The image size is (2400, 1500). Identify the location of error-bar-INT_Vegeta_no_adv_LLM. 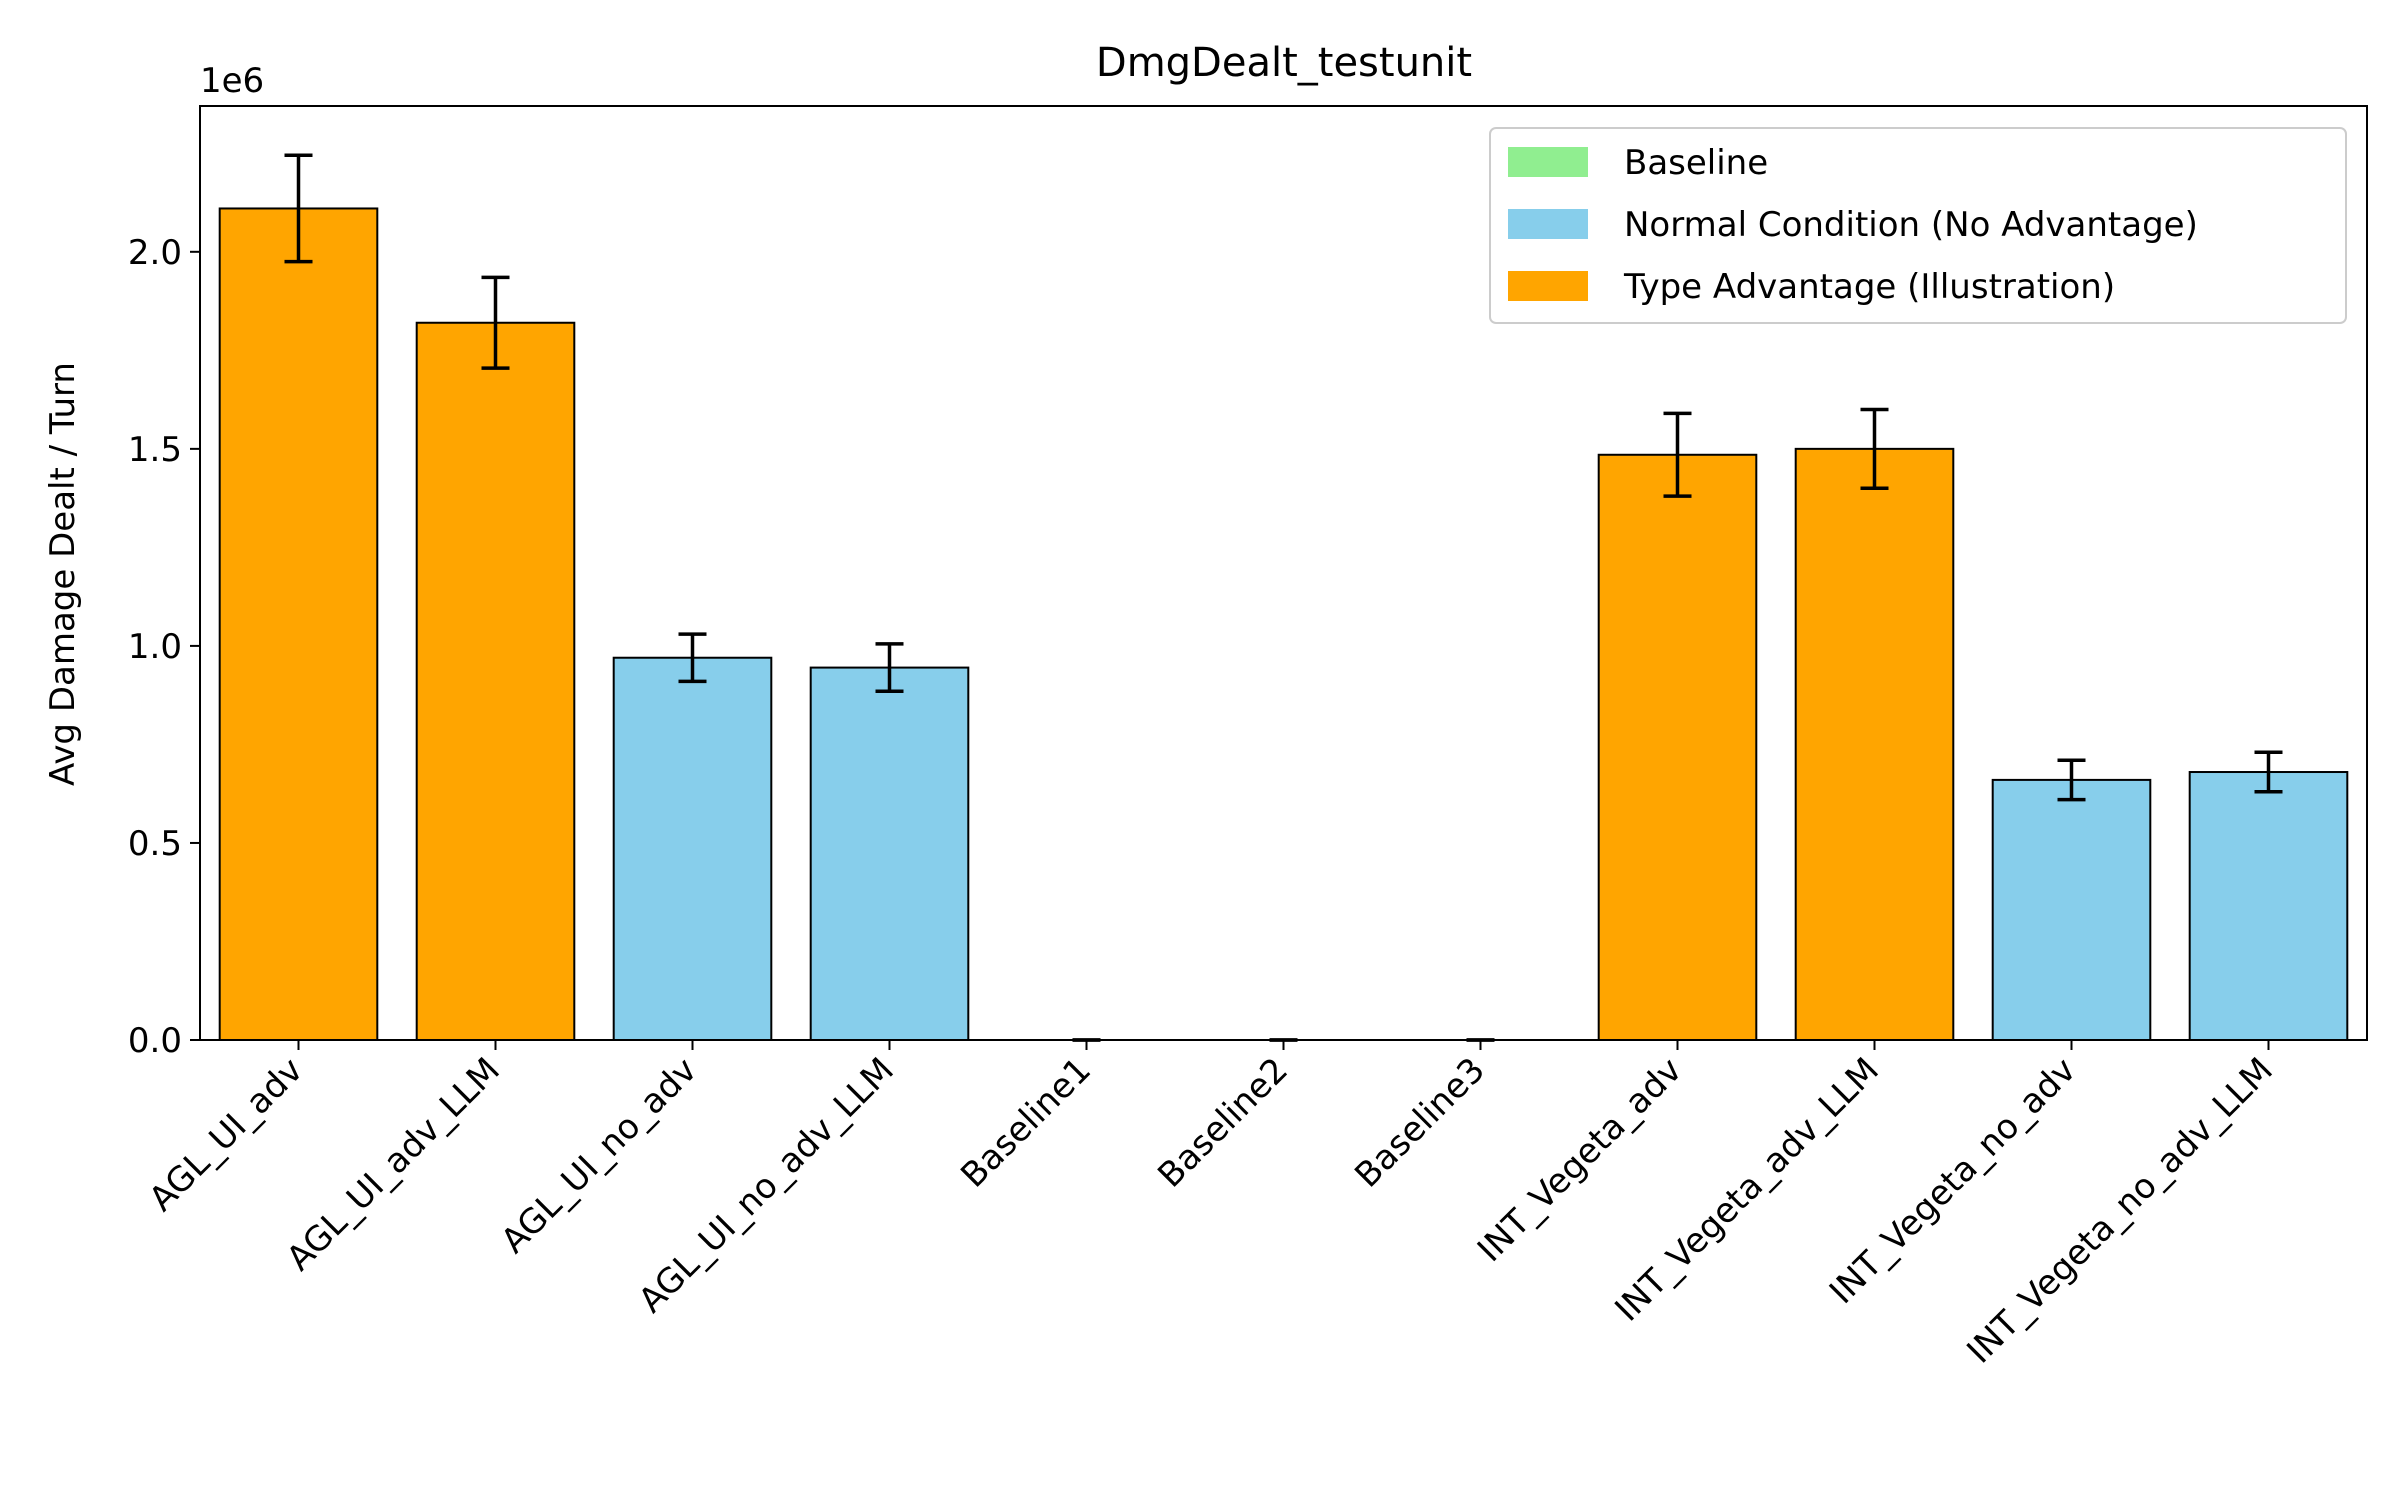
(2268, 772).